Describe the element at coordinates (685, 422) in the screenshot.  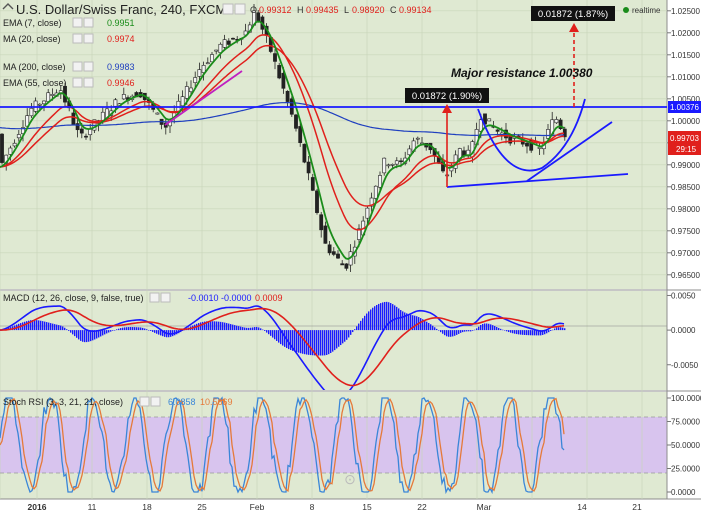
I see `stoch-tick-label: 75.0000` at that location.